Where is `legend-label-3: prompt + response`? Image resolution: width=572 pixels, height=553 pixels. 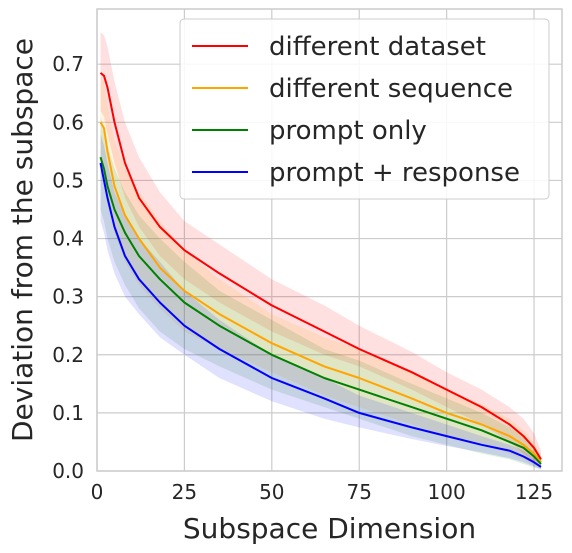
legend-label-3: prompt + response is located at coordinates (394, 173).